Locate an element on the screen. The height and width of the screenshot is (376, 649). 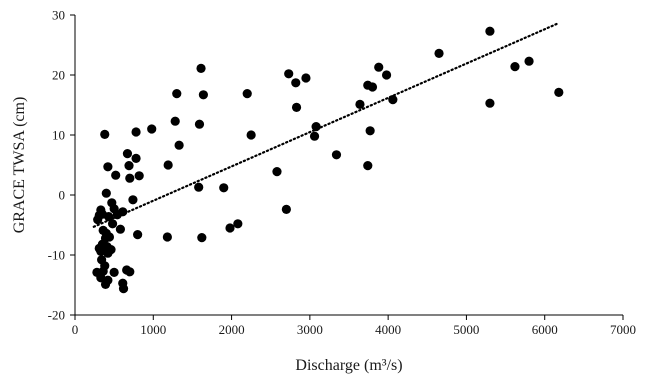
y-tick-label: 30 is located at coordinates (58, 15).